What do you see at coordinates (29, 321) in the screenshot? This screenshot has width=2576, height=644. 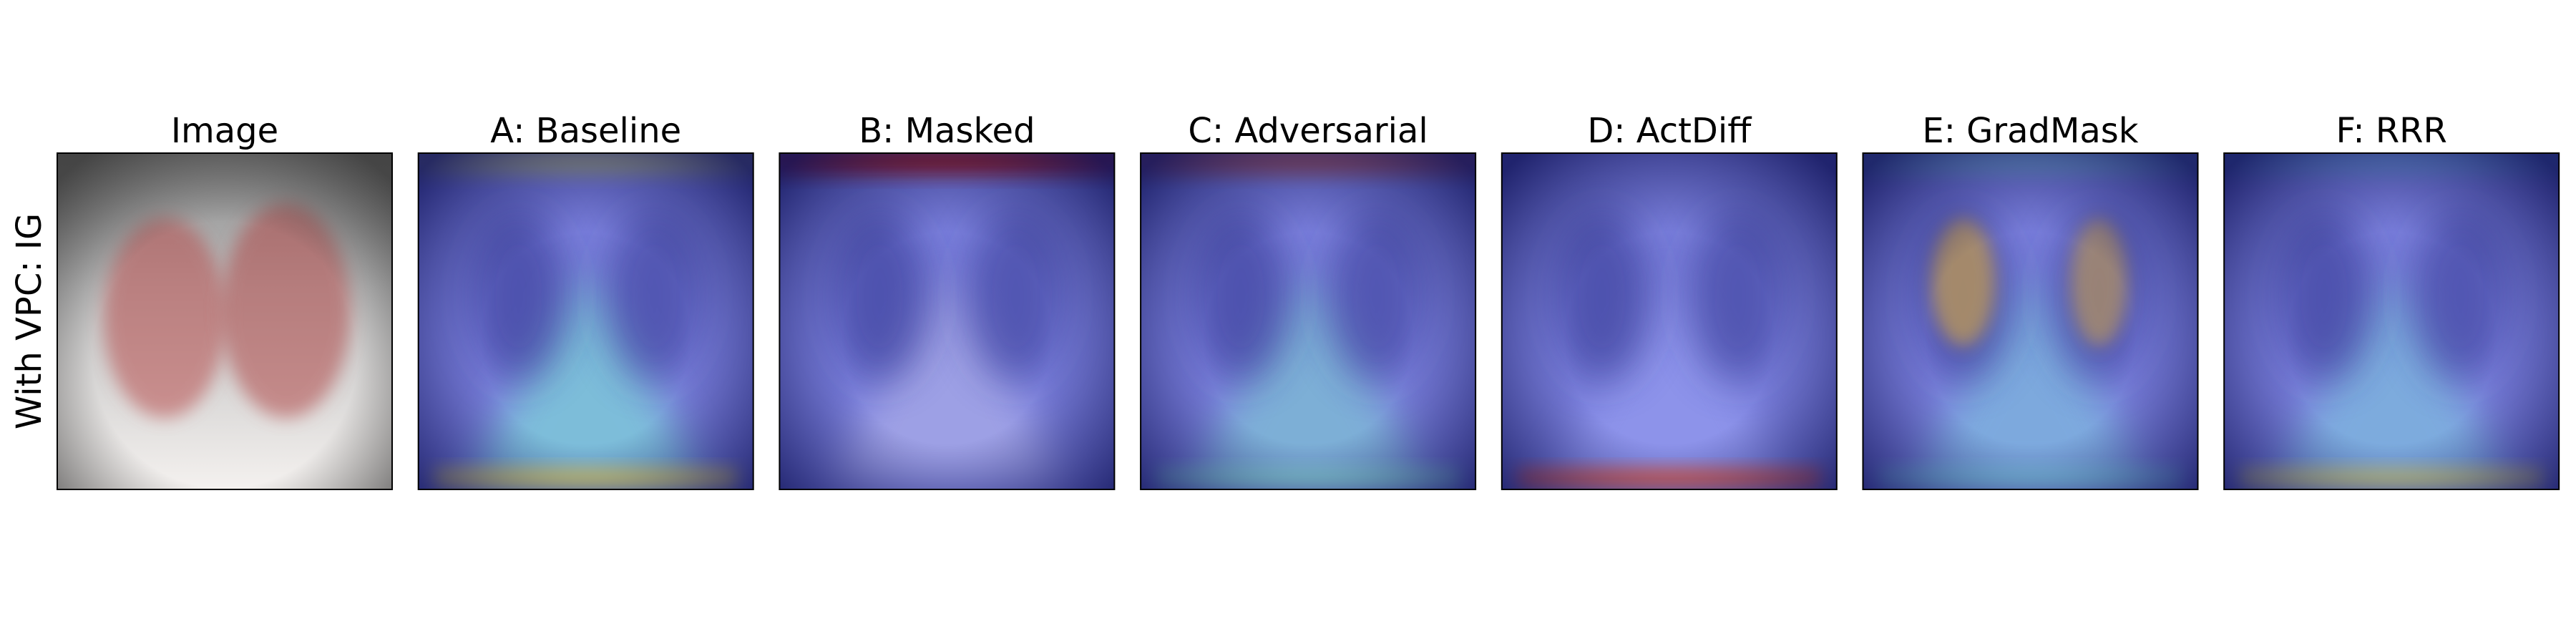 I see `row-label: With VPC: IG` at bounding box center [29, 321].